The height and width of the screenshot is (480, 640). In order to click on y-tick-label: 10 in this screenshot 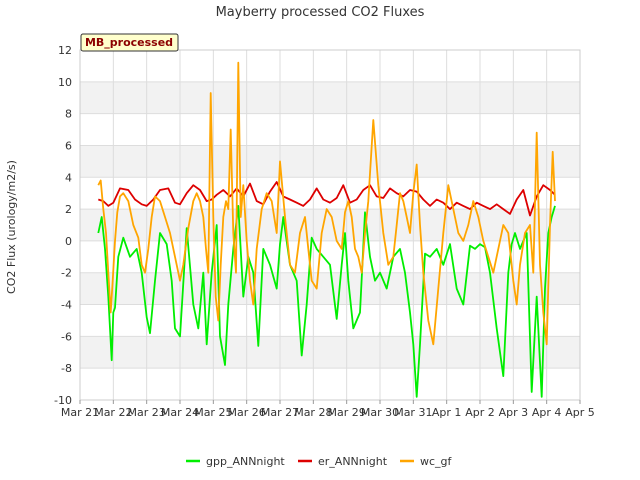, I will do `click(65, 82)`.